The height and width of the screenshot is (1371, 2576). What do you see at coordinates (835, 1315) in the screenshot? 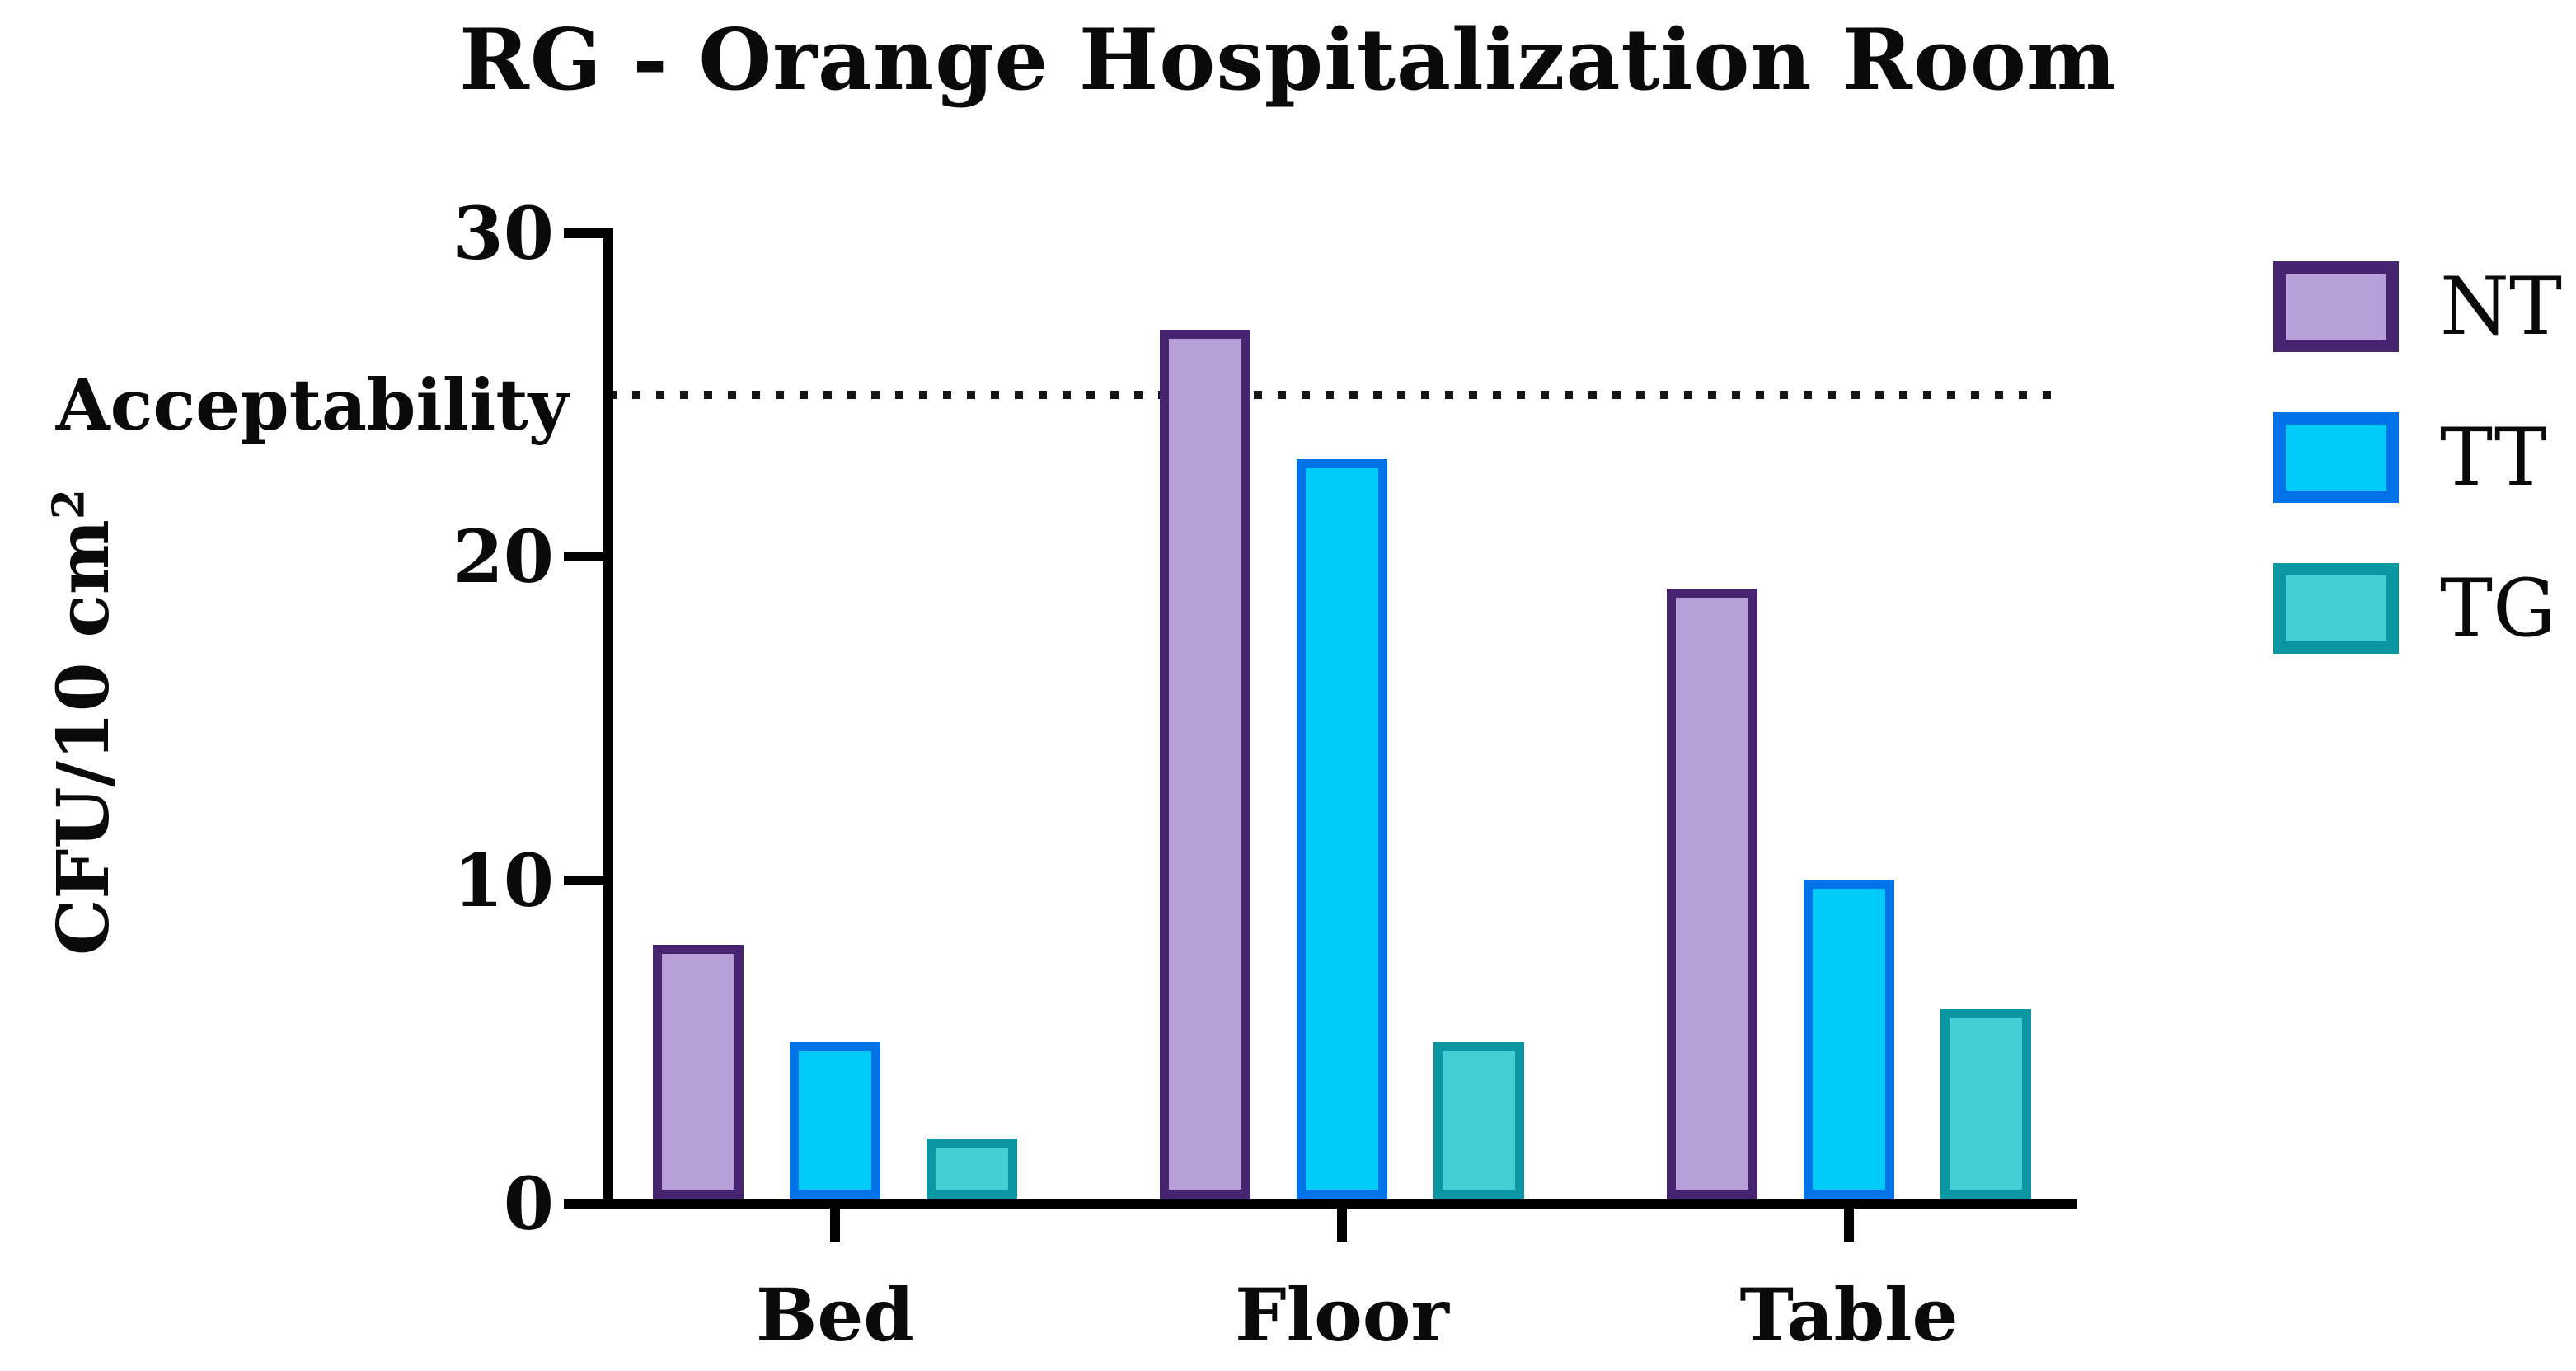
I see `x-category-label-bed: Bed` at bounding box center [835, 1315].